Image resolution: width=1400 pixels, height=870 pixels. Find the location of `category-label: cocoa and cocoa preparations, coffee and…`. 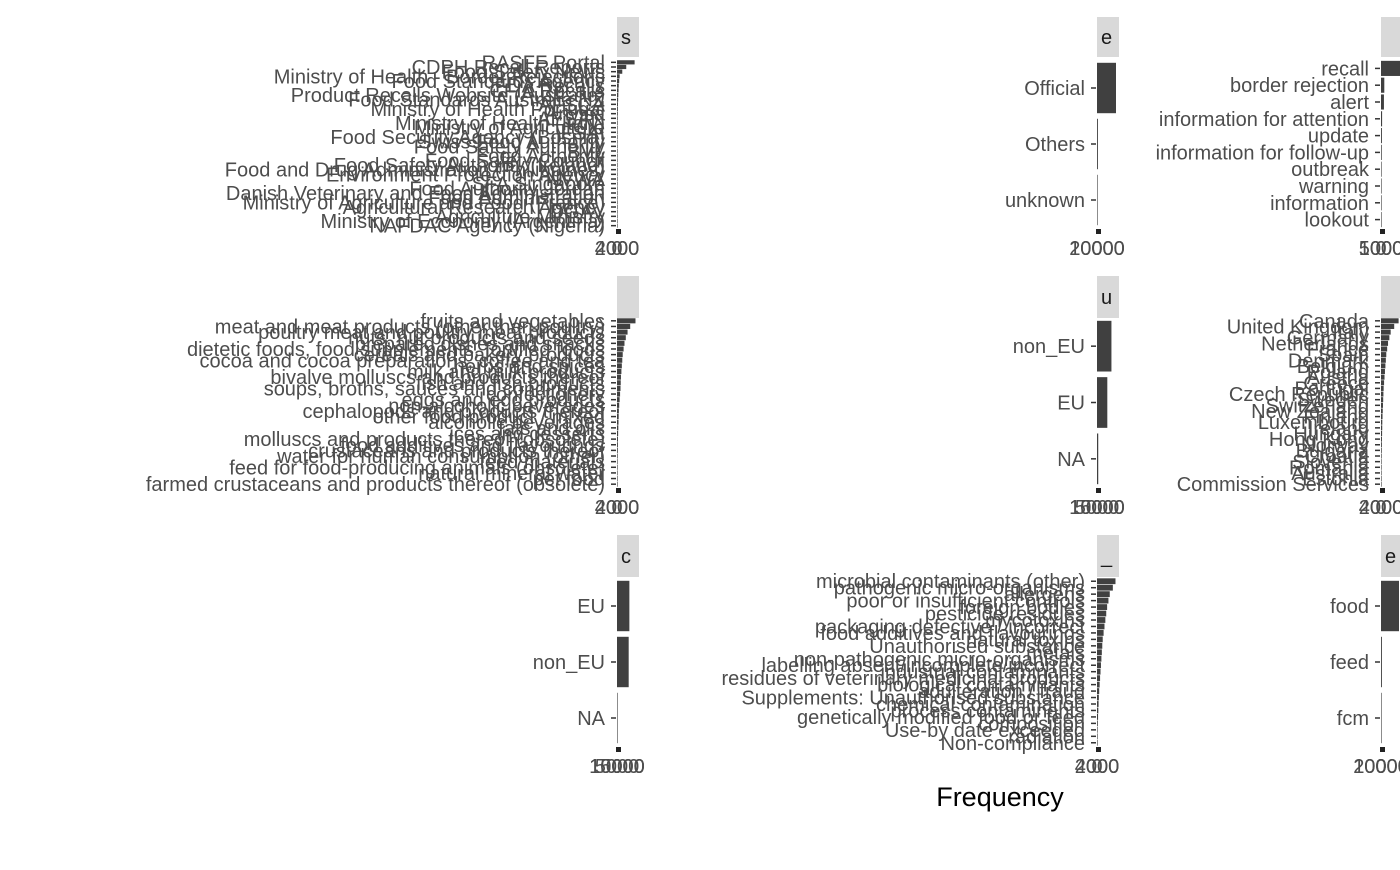

category-label: cocoa and cocoa preparations, coffee and… is located at coordinates (403, 361).